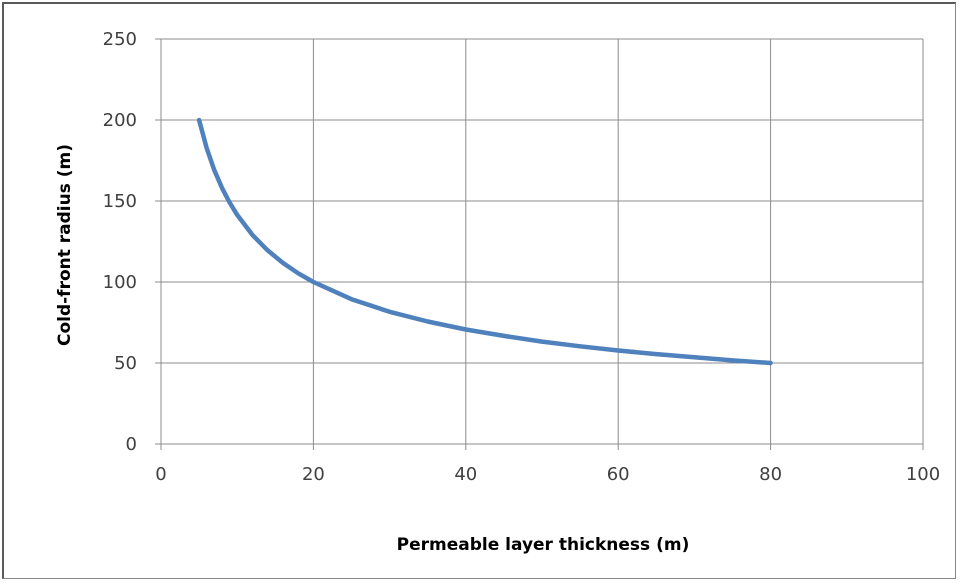 The height and width of the screenshot is (583, 960). I want to click on x-tick-label: 60, so click(618, 474).